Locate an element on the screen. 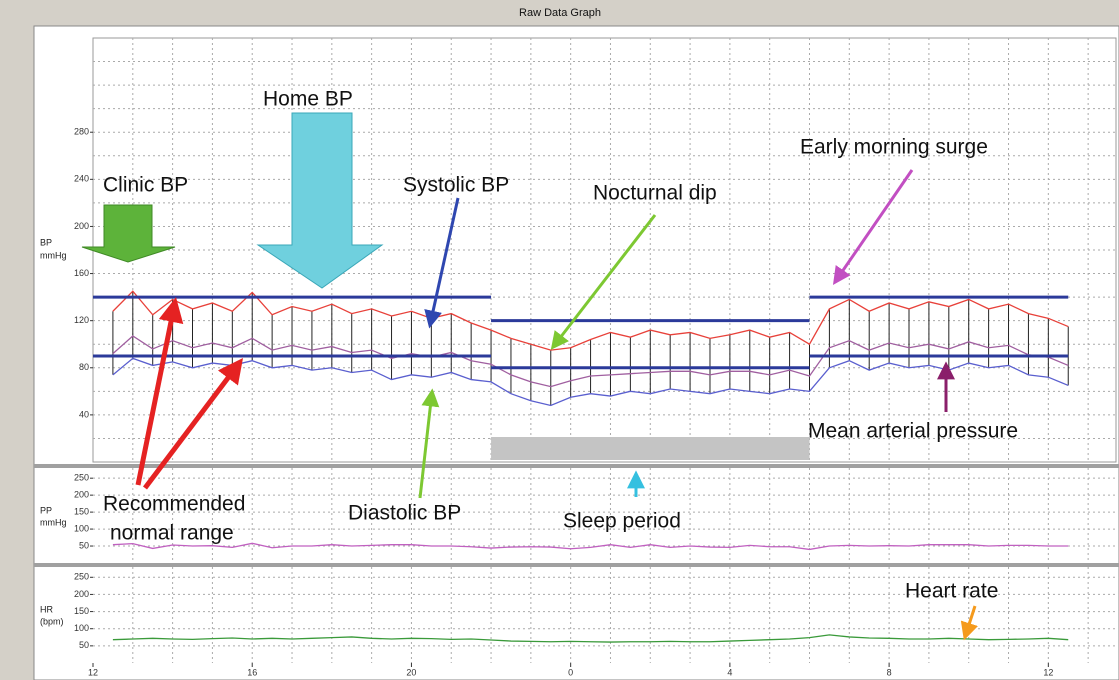 The height and width of the screenshot is (680, 1119). y-tick-label: 80 is located at coordinates (84, 367).